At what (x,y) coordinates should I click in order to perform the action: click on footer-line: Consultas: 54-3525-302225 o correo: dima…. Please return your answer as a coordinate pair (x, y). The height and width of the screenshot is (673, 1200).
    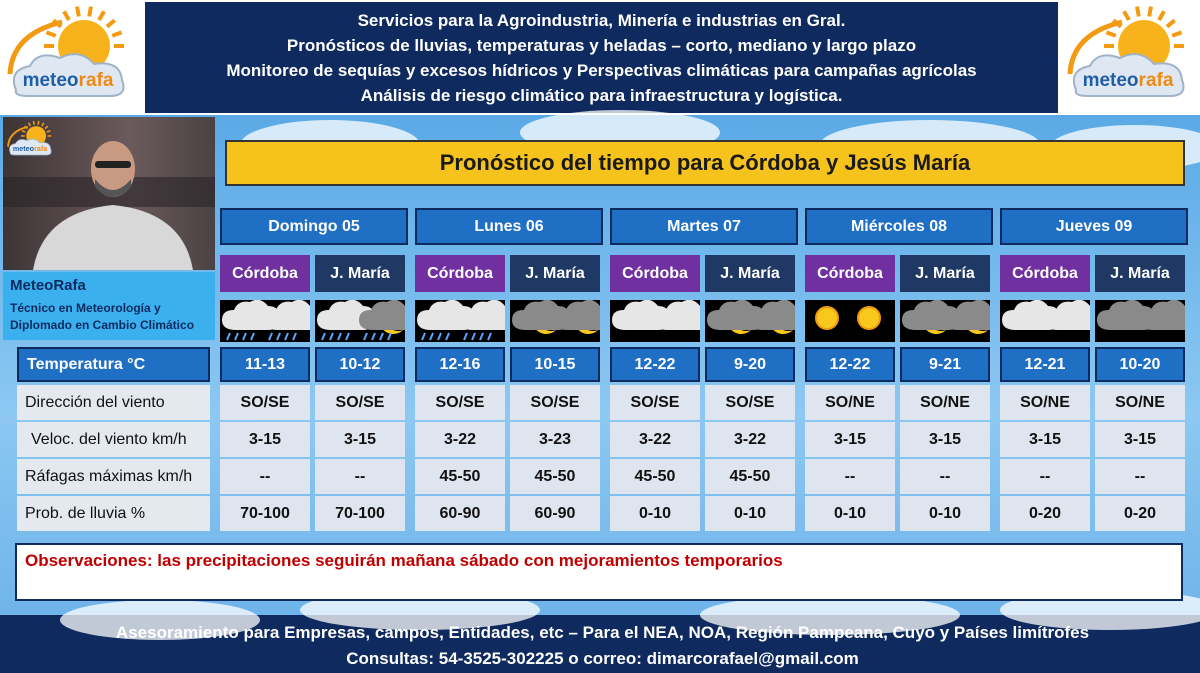
    Looking at the image, I should click on (602, 658).